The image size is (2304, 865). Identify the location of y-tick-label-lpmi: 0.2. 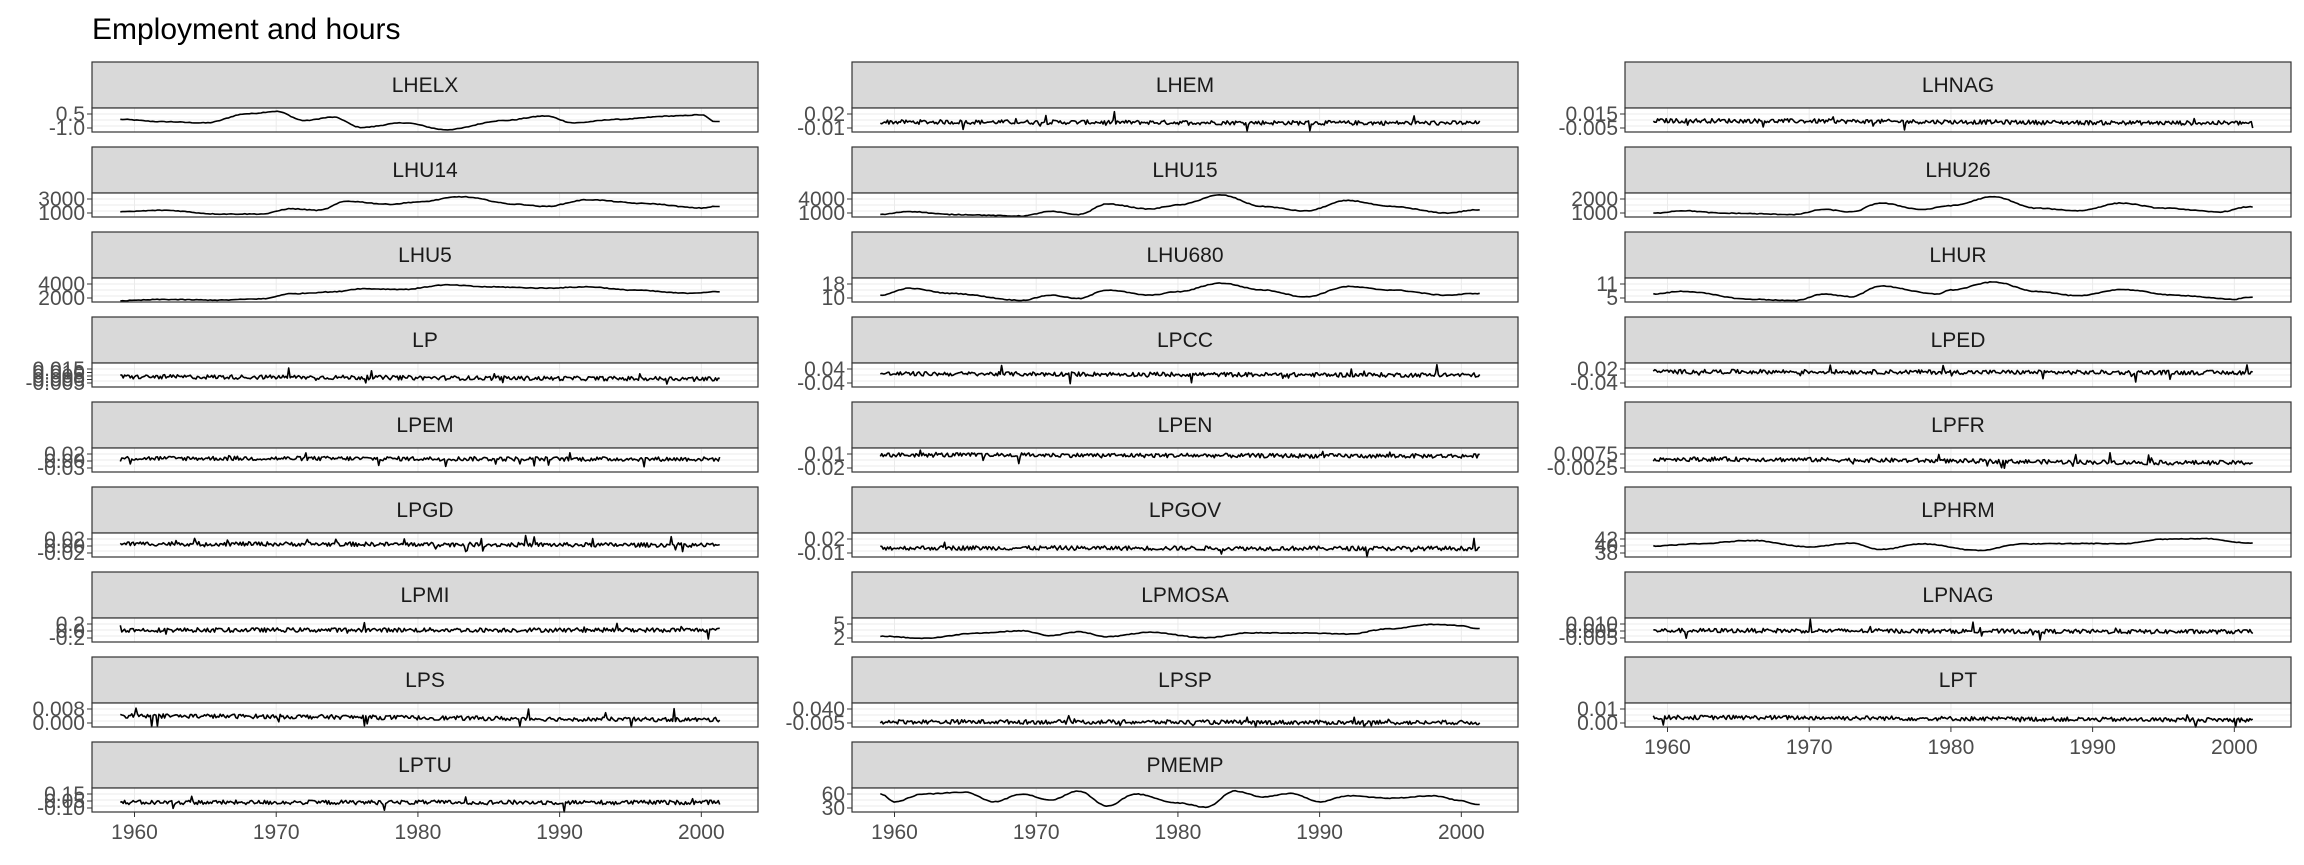
(70, 624).